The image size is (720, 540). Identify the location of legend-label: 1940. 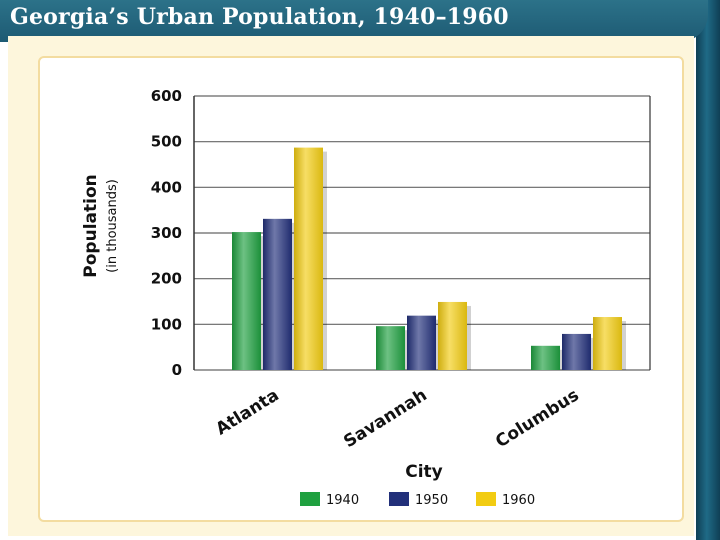
(342, 500).